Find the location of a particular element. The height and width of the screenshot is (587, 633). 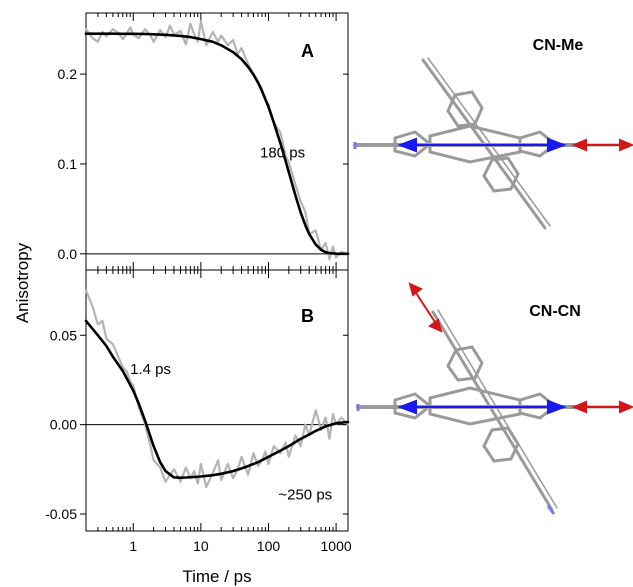

x-tick-label: 1 is located at coordinates (133, 546).